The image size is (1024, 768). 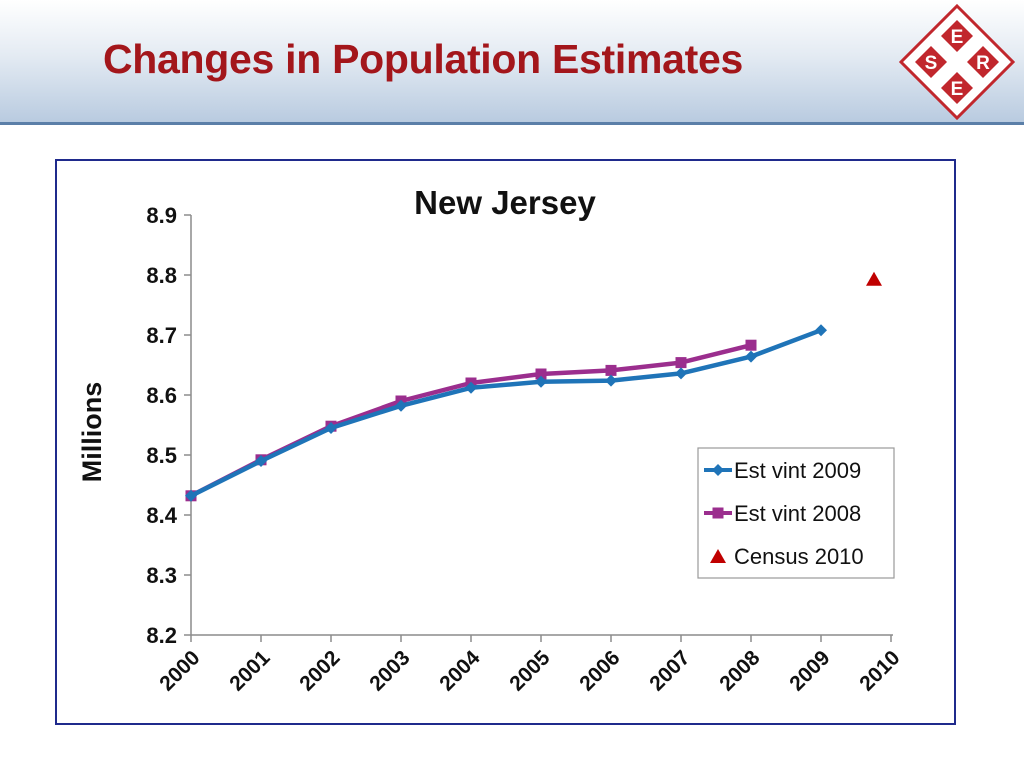 I want to click on legend-marker-est-vint-2009, so click(x=718, y=470).